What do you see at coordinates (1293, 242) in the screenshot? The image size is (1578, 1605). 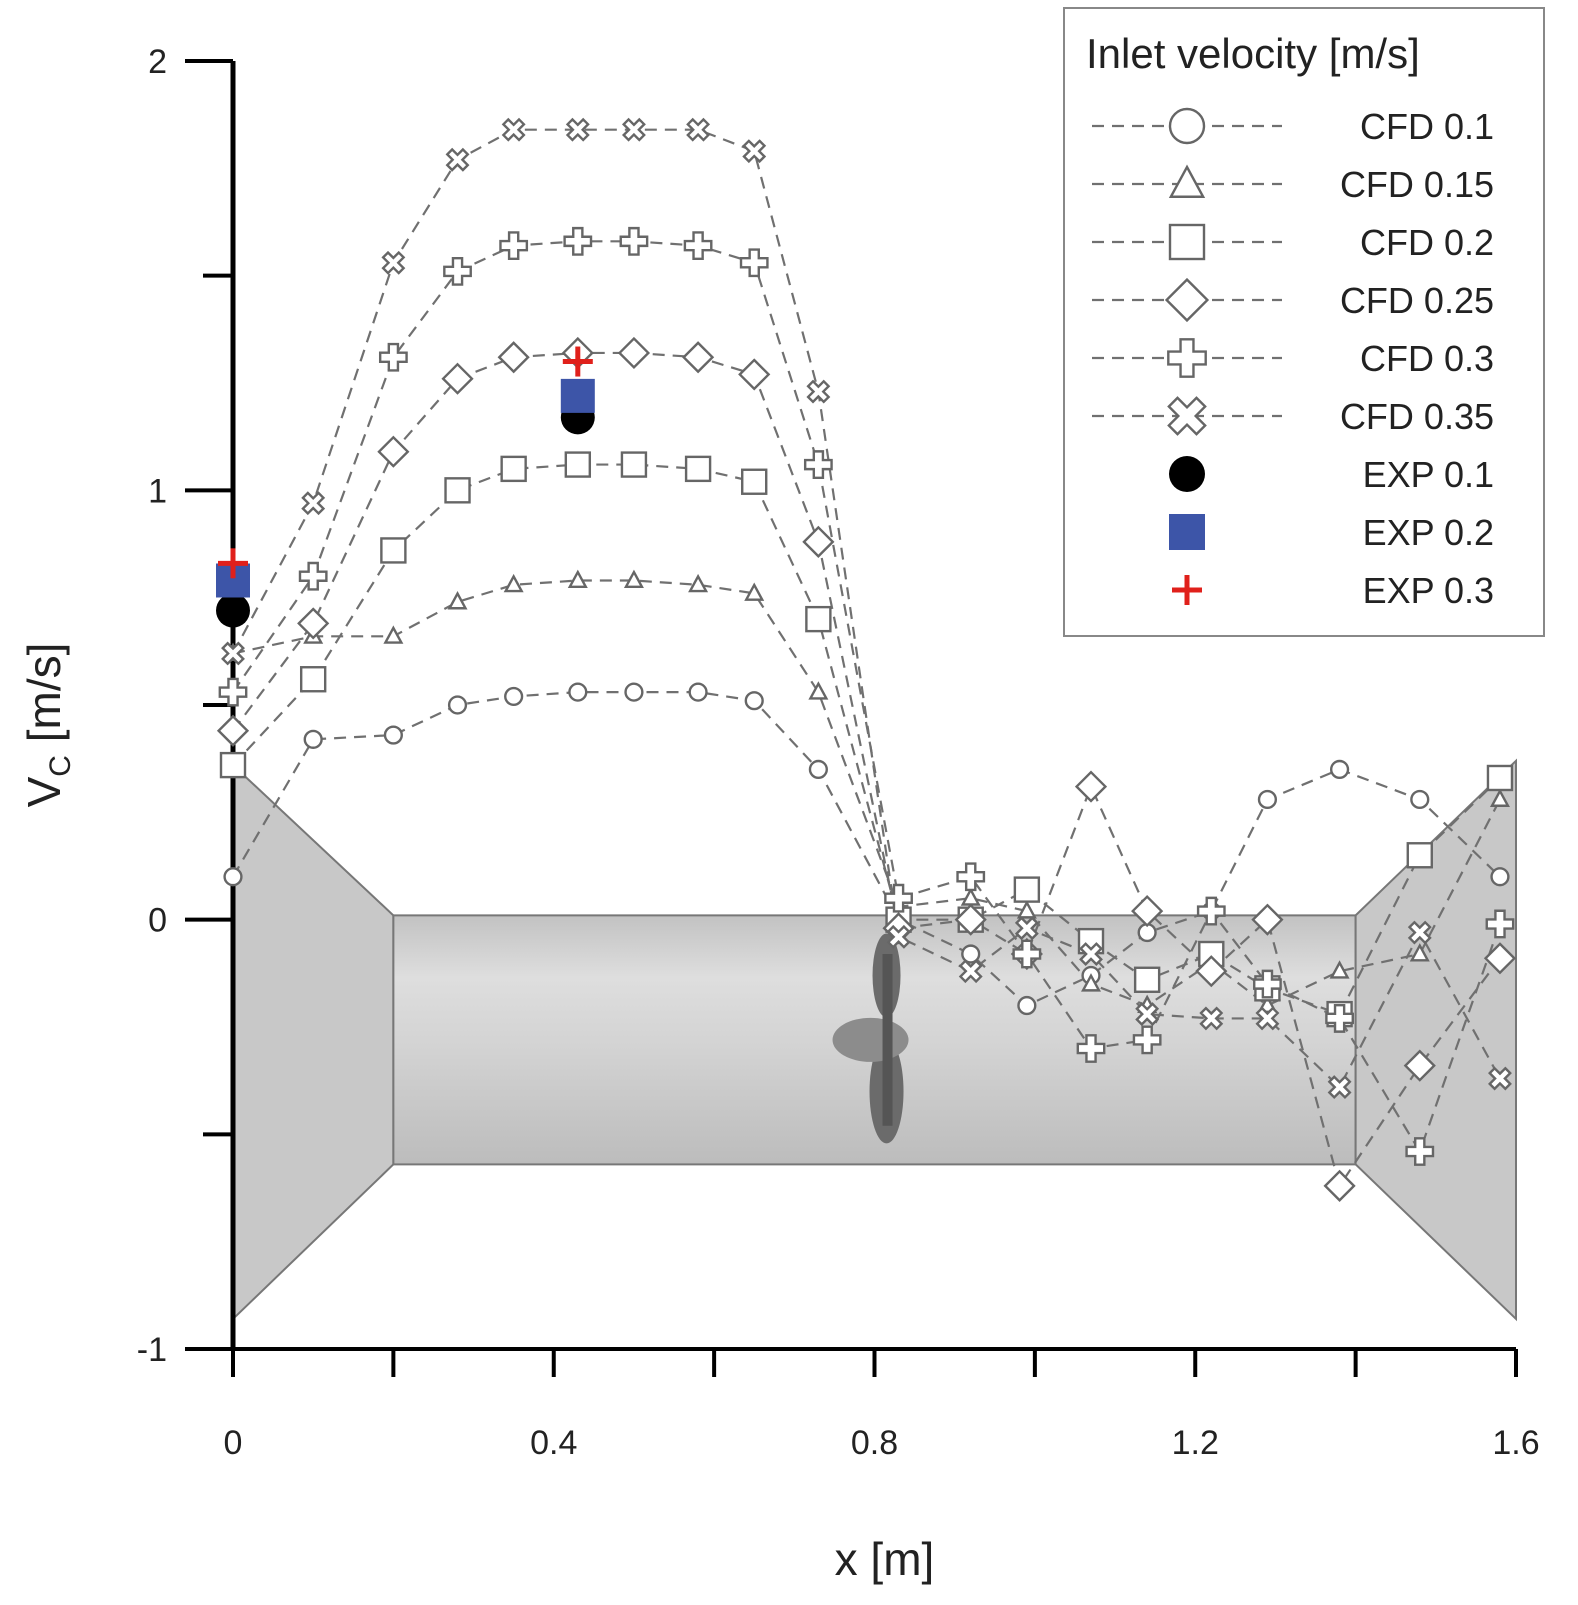 I see `legend-entry: CFD 0.2` at bounding box center [1293, 242].